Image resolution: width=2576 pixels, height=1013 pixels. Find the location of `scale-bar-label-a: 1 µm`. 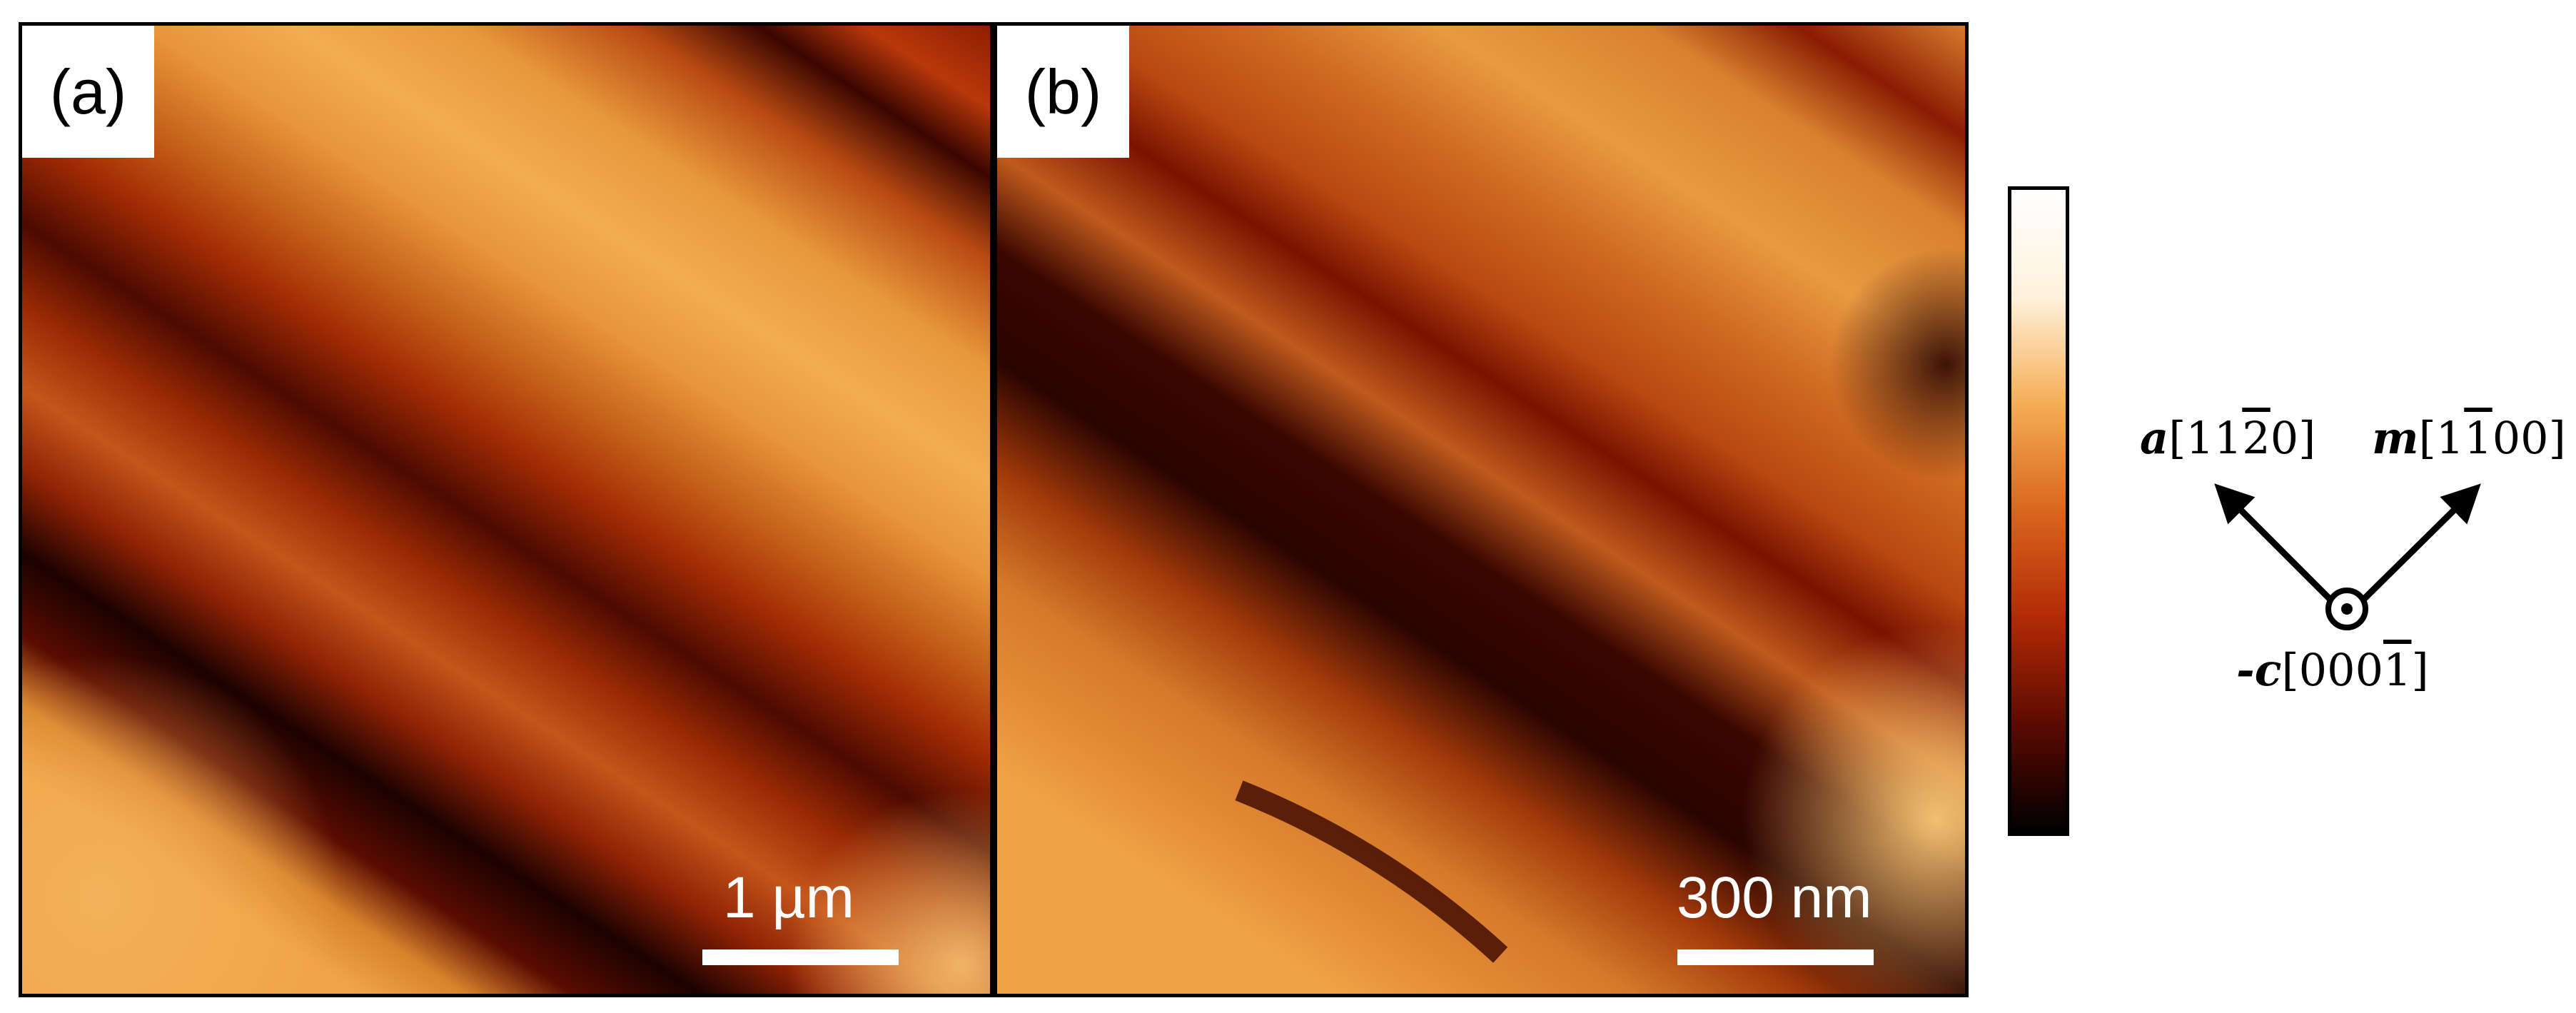

scale-bar-label-a: 1 µm is located at coordinates (788, 897).